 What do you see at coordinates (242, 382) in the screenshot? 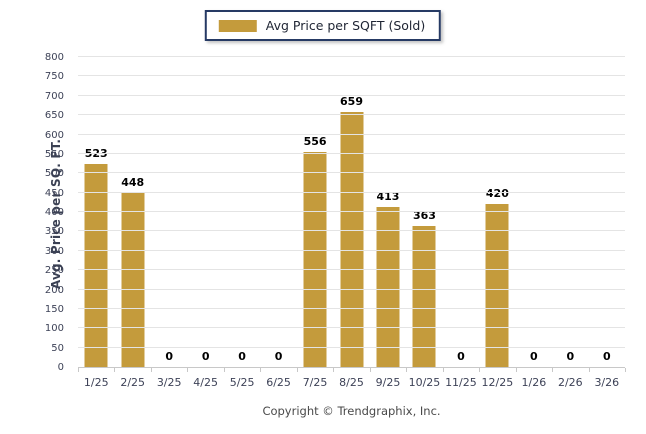
I see `x-axis-label: 5/25` at bounding box center [242, 382].